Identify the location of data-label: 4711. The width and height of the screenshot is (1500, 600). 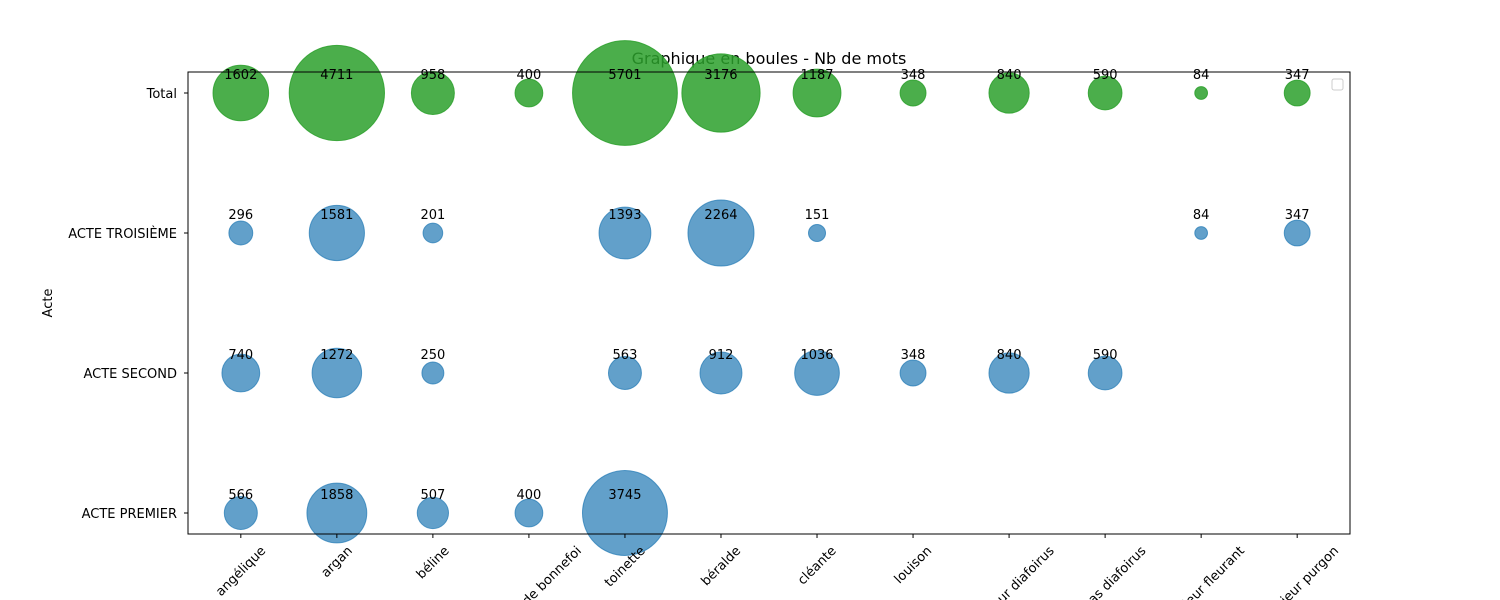
(336, 75).